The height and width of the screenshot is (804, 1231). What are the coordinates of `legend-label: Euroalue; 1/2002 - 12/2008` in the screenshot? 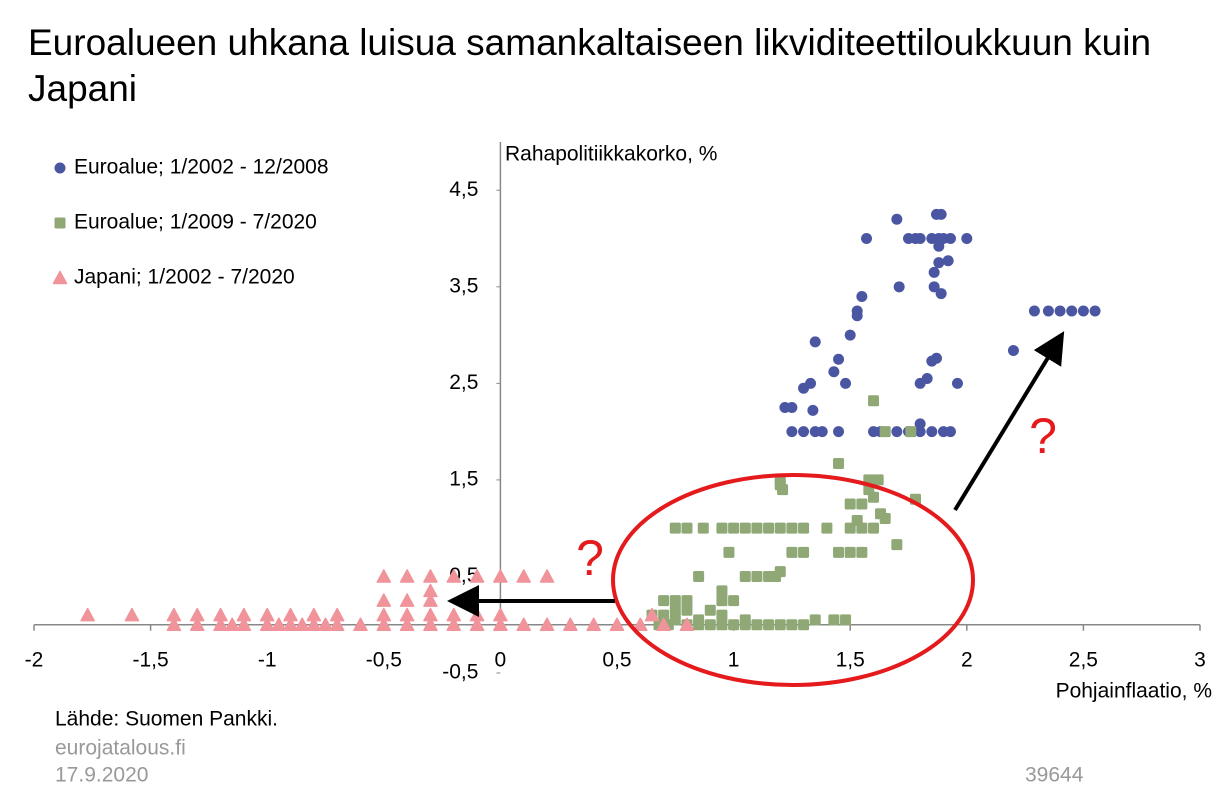 It's located at (201, 167).